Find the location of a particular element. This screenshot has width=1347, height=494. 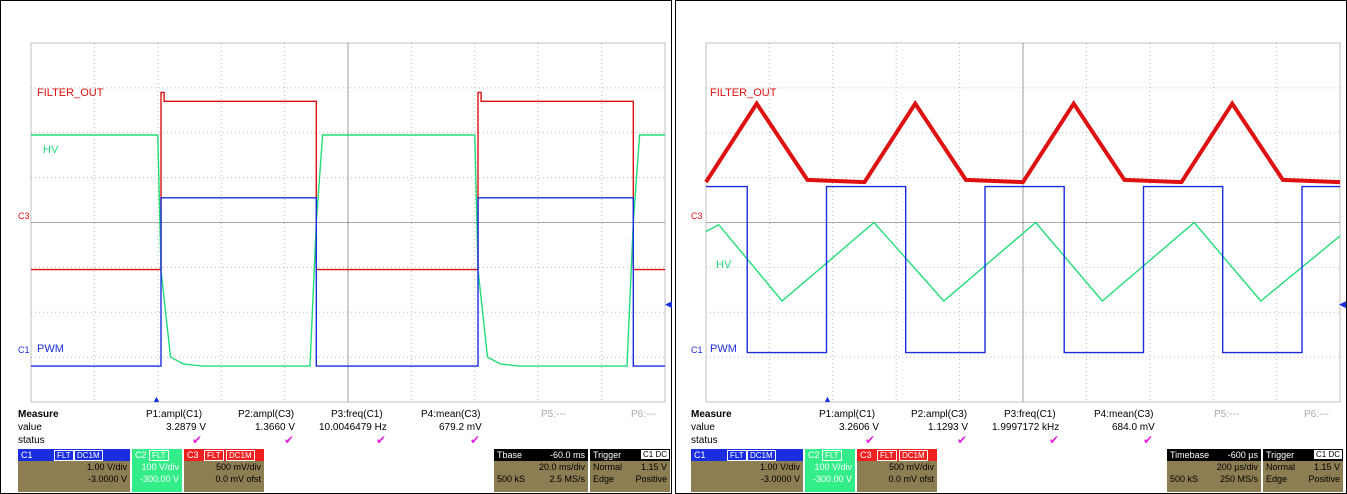

trigger-slope: Positive is located at coordinates (1324, 479).